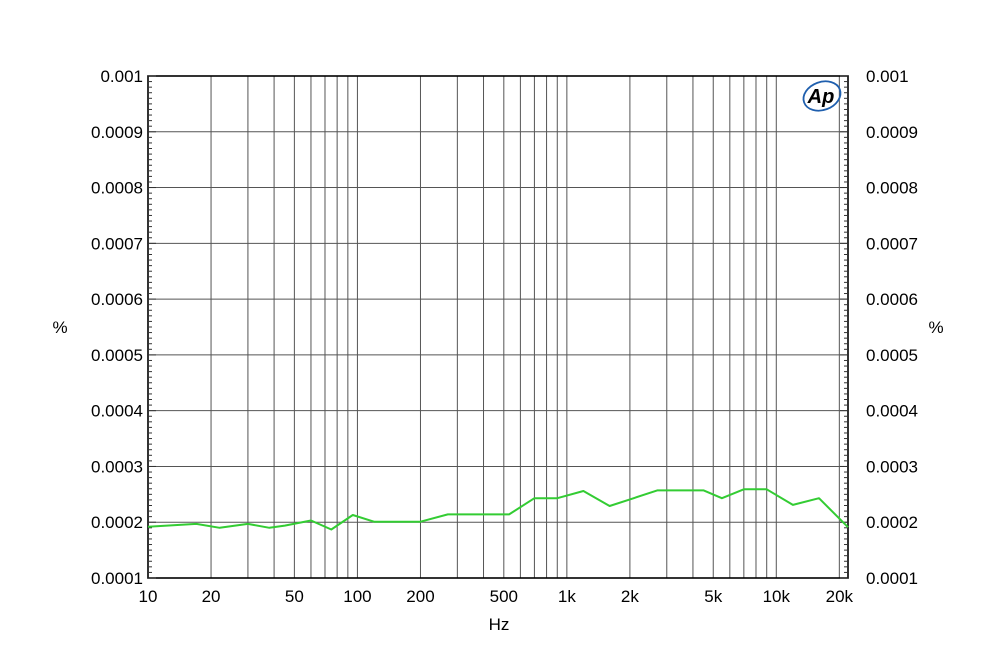 The width and height of the screenshot is (1000, 672). What do you see at coordinates (892, 578) in the screenshot?
I see `y-tick-label-right: 0.0001` at bounding box center [892, 578].